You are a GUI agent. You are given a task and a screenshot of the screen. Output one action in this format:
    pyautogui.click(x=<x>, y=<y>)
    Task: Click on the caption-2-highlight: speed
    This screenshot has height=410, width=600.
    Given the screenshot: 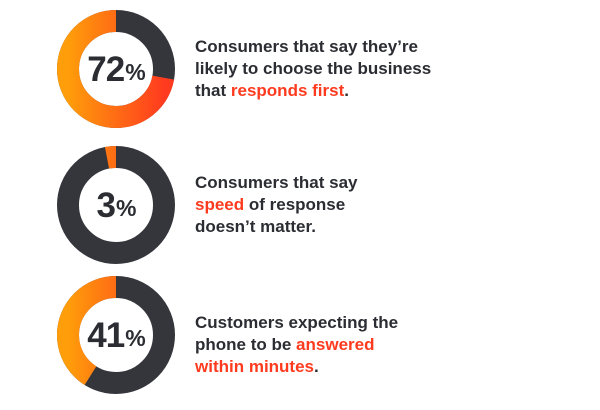 What is the action you would take?
    pyautogui.click(x=220, y=204)
    